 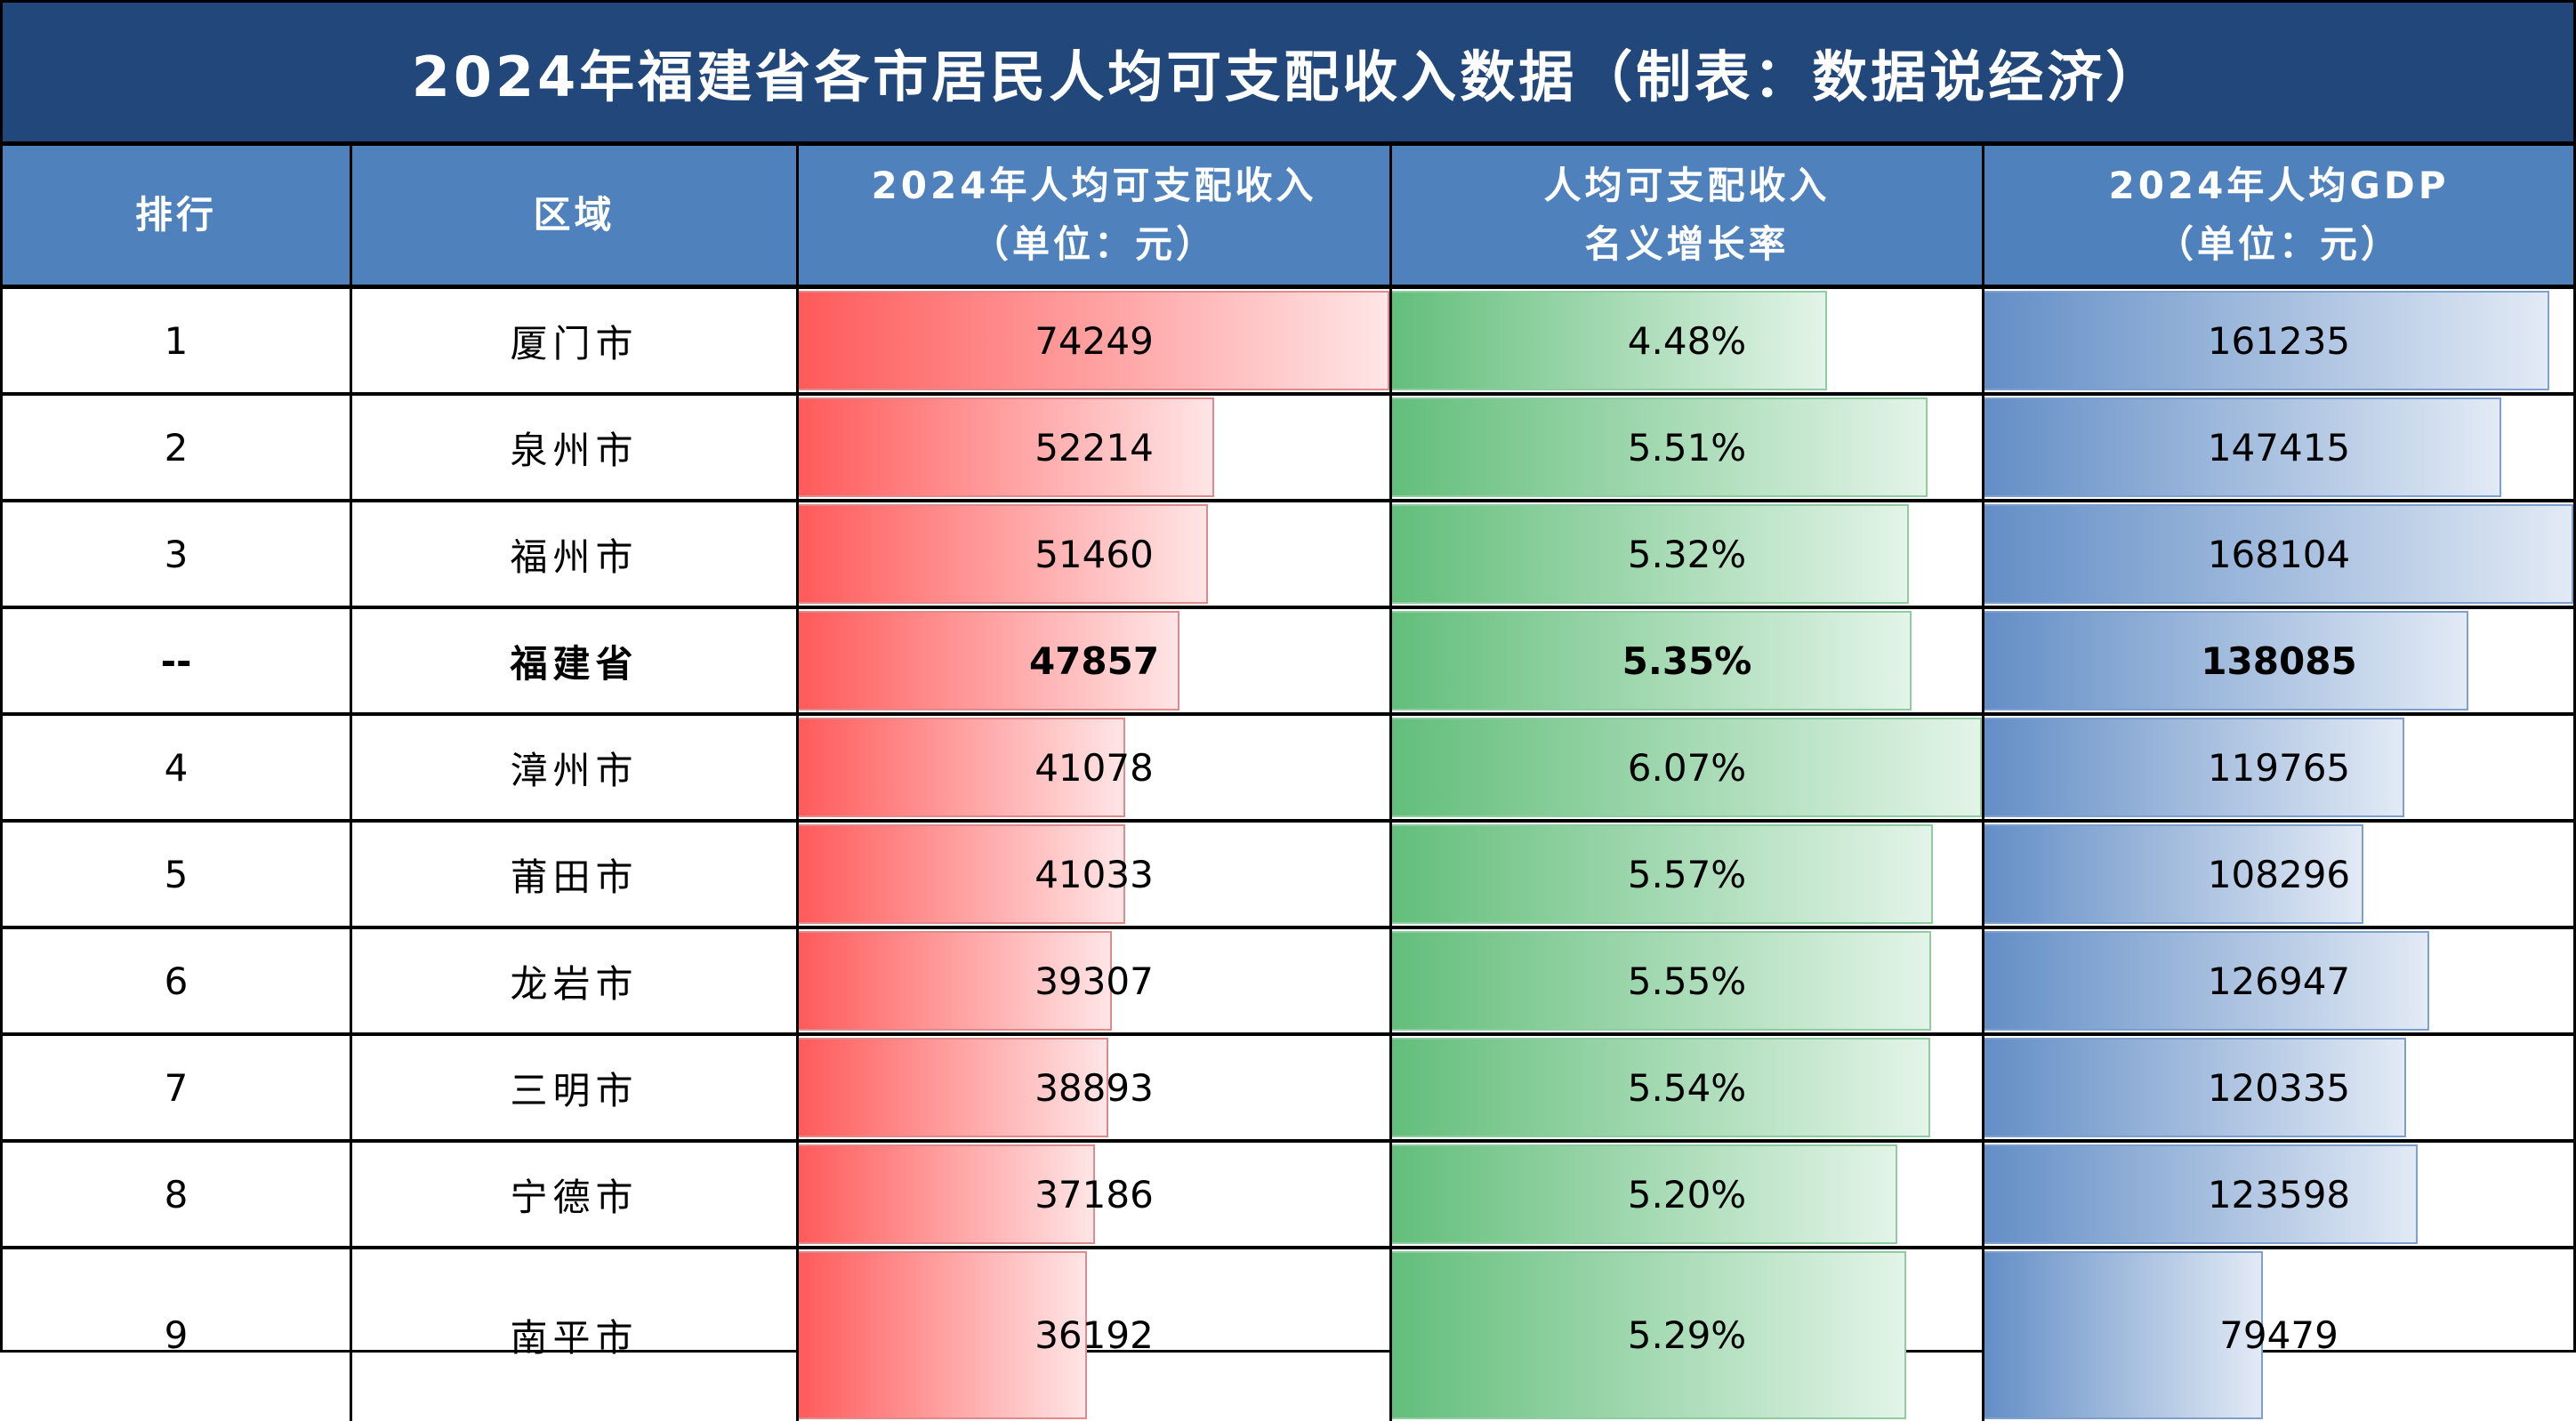 What do you see at coordinates (2278, 215) in the screenshot?
I see `header-gdp: 2024年人均GDP （单位：元）` at bounding box center [2278, 215].